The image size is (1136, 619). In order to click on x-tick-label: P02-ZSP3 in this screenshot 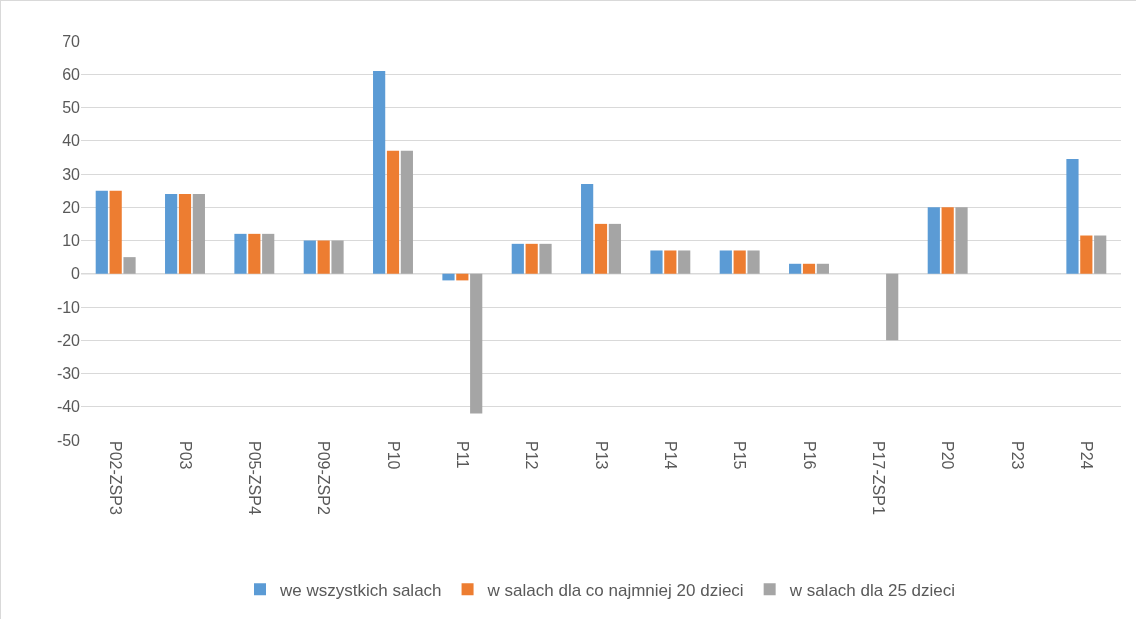, I will do `click(116, 478)`.